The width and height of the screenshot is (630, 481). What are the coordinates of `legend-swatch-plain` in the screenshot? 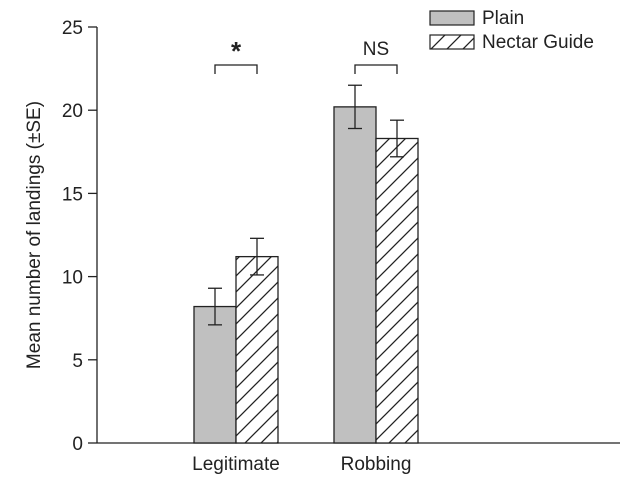 It's located at (452, 18).